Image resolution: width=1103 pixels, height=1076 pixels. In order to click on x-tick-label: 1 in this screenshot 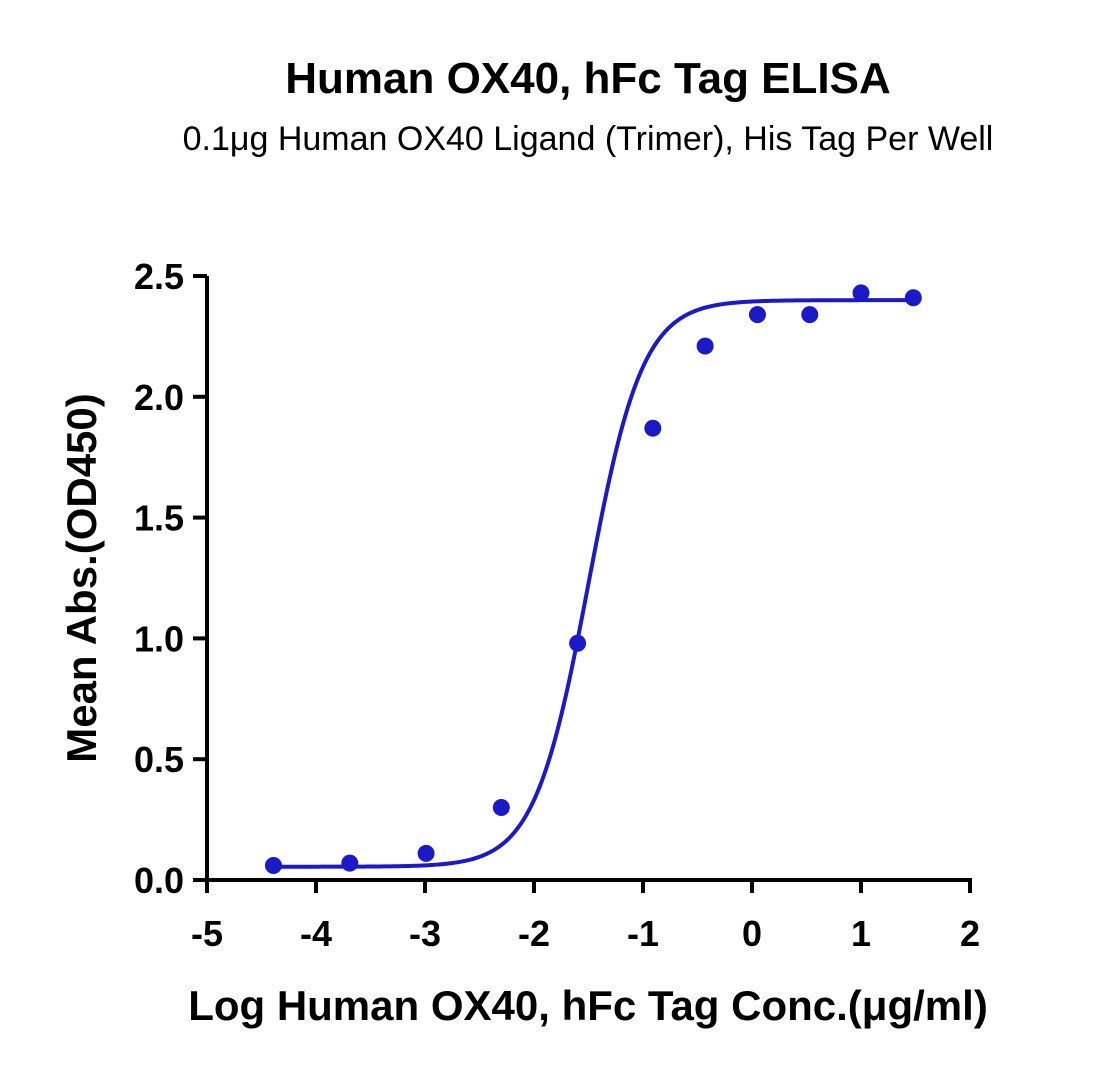, I will do `click(861, 933)`.